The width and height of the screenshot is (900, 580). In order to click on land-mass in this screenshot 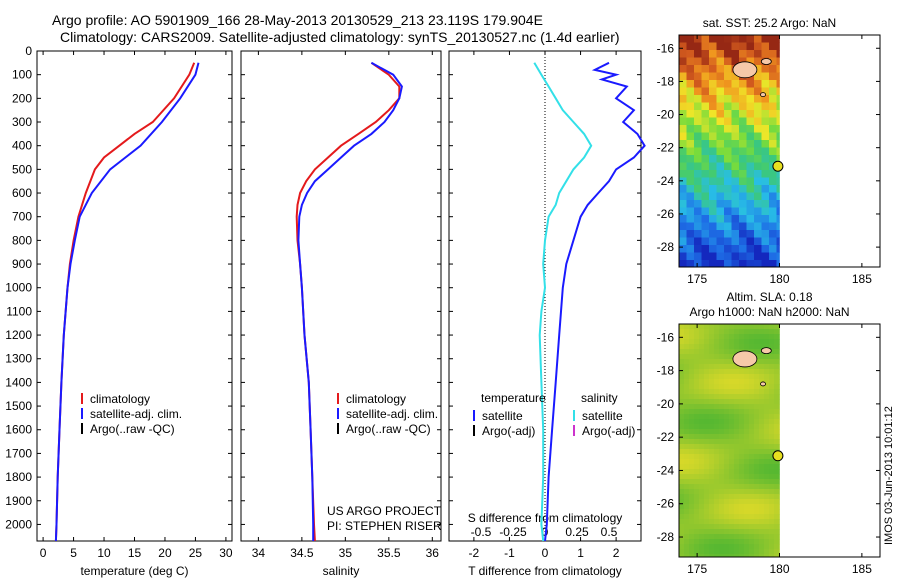, I will do `click(745, 70)`.